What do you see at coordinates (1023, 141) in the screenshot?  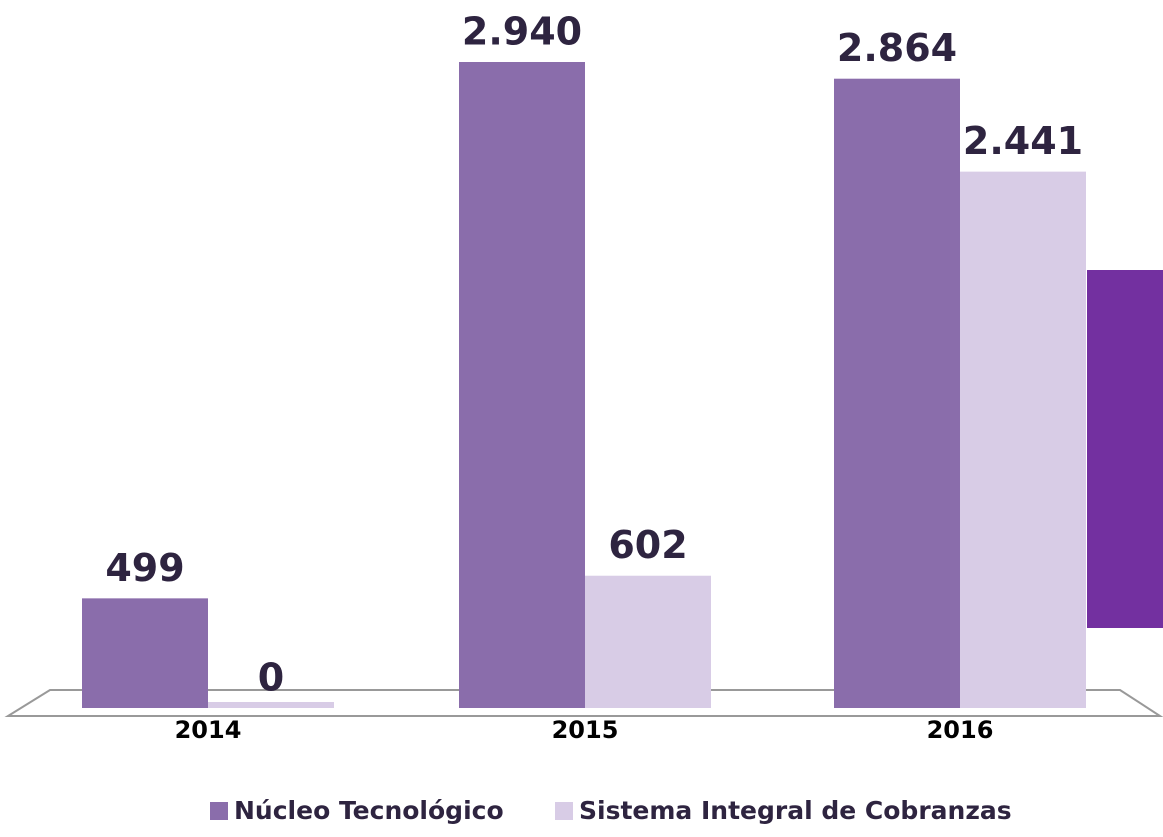 I see `value-label: 2.441` at bounding box center [1023, 141].